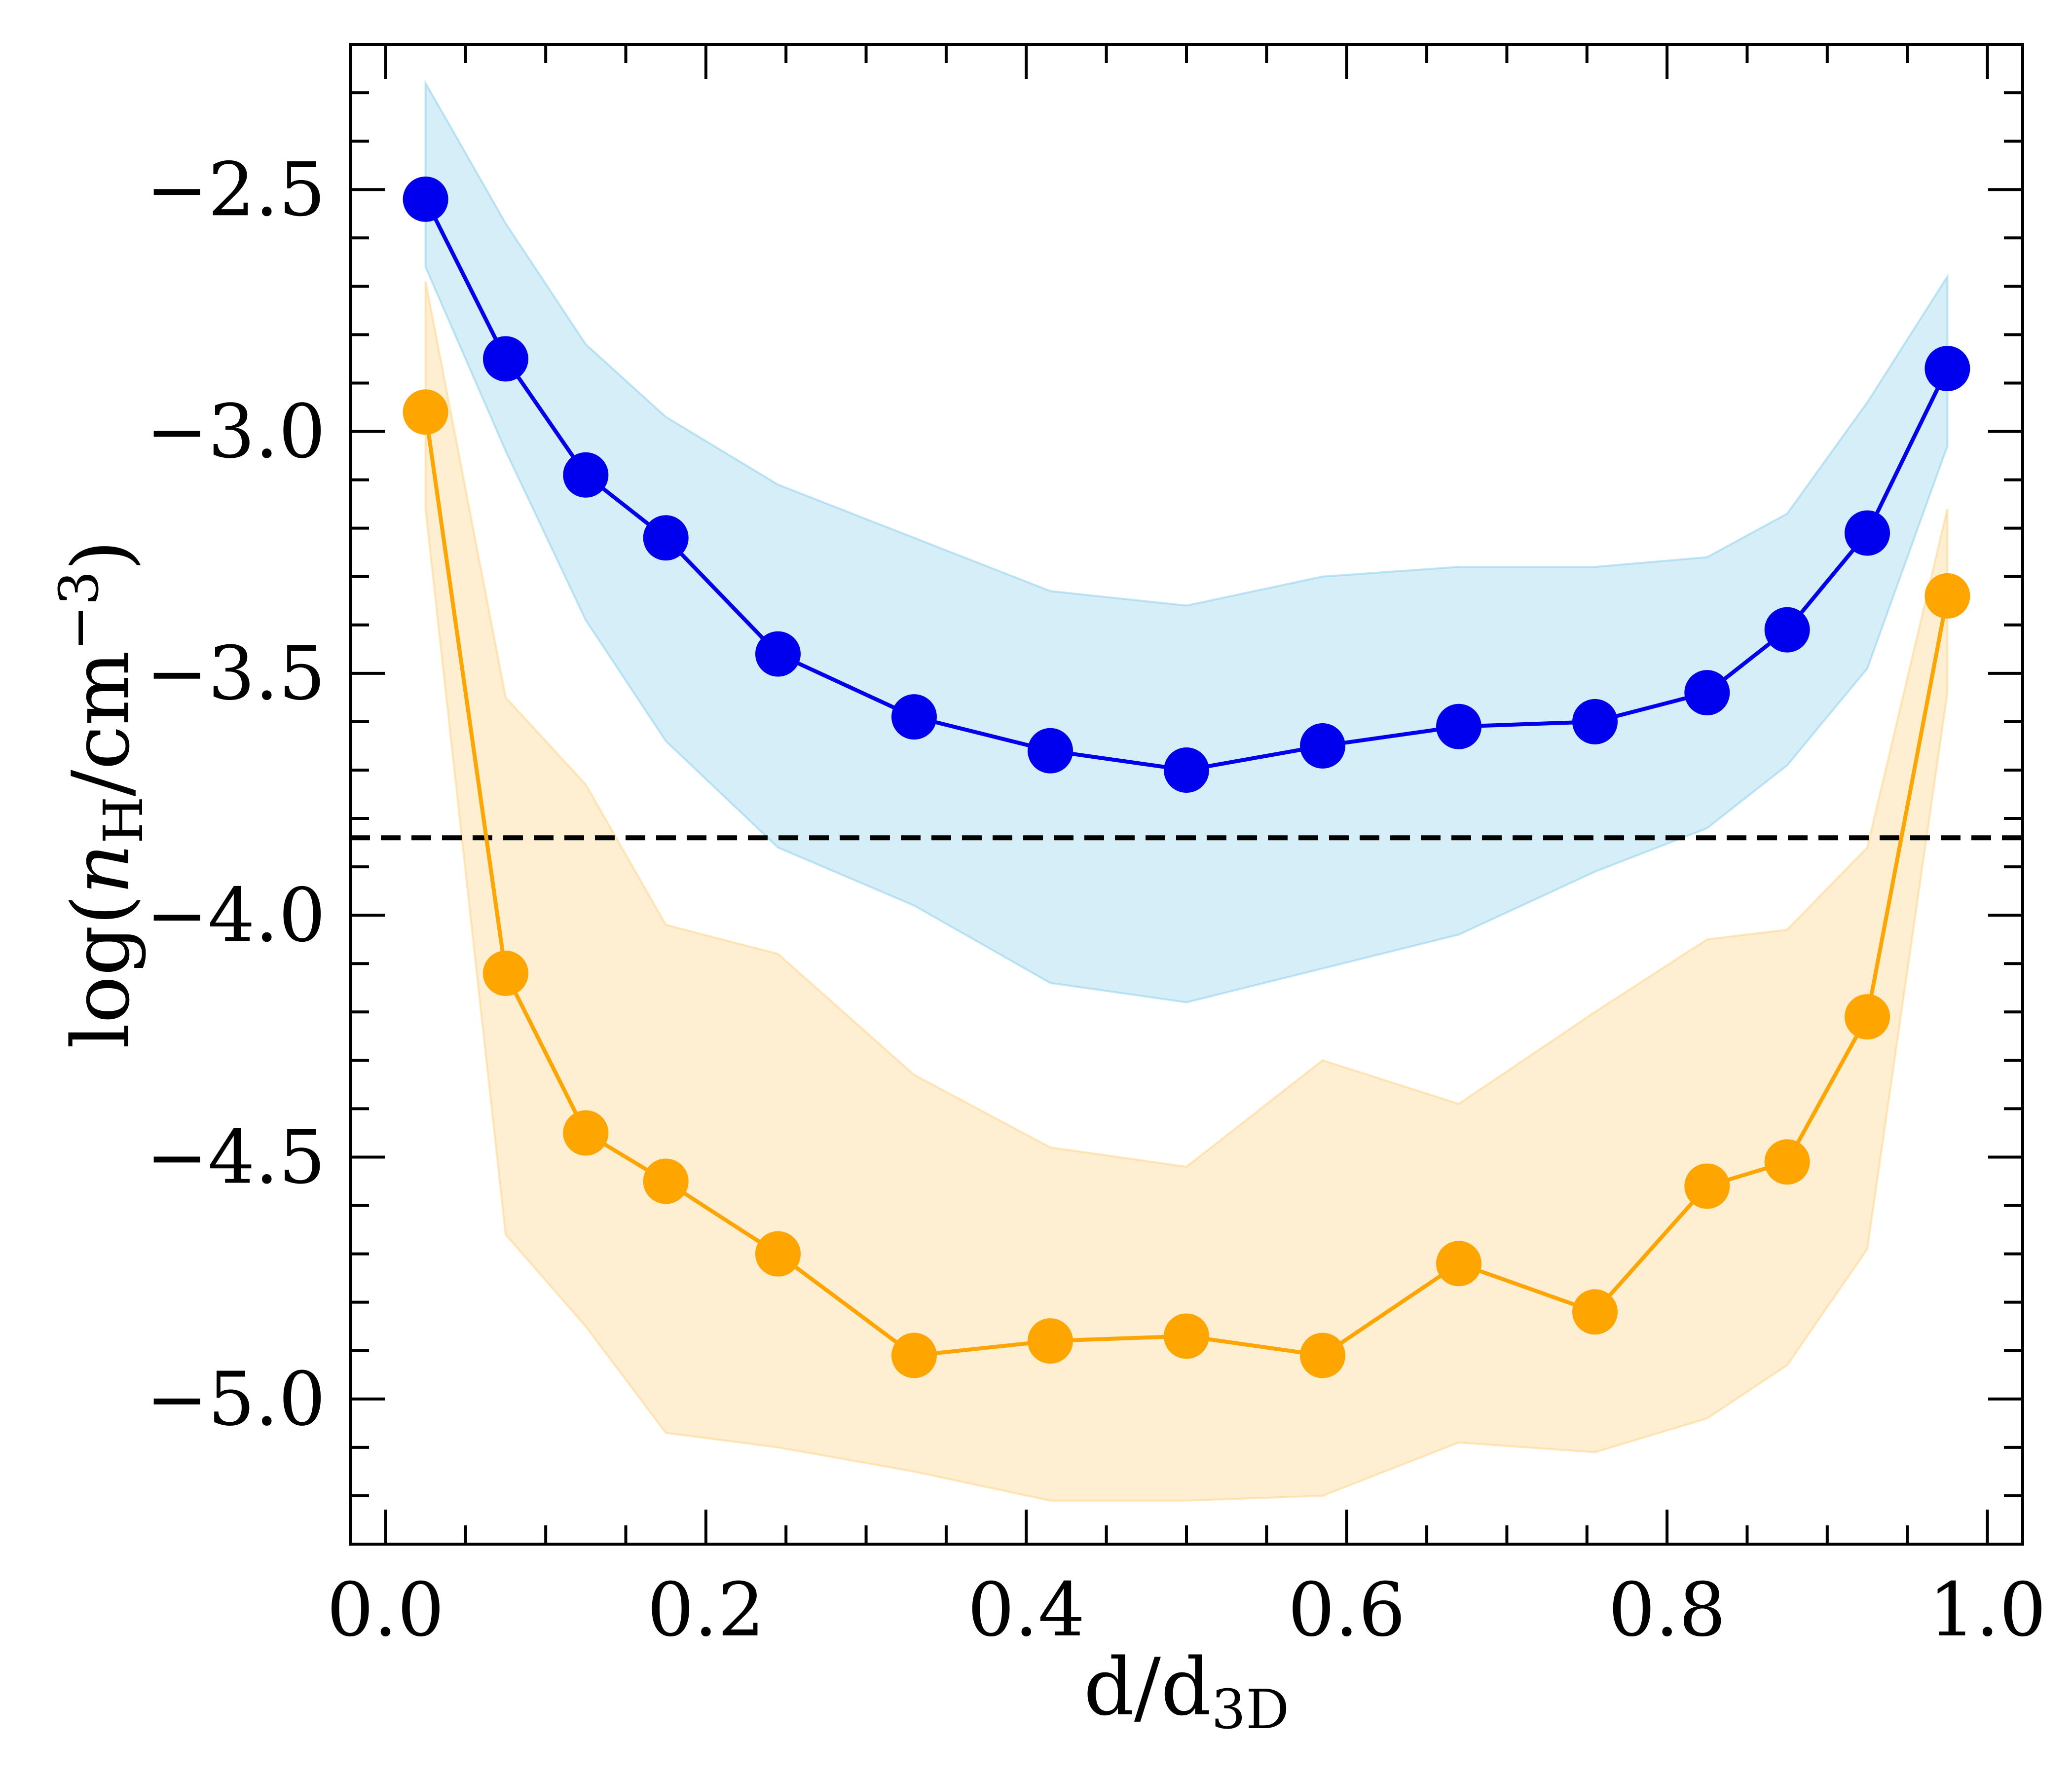  What do you see at coordinates (236, 1157) in the screenshot?
I see `y-tick-label: −4.5` at bounding box center [236, 1157].